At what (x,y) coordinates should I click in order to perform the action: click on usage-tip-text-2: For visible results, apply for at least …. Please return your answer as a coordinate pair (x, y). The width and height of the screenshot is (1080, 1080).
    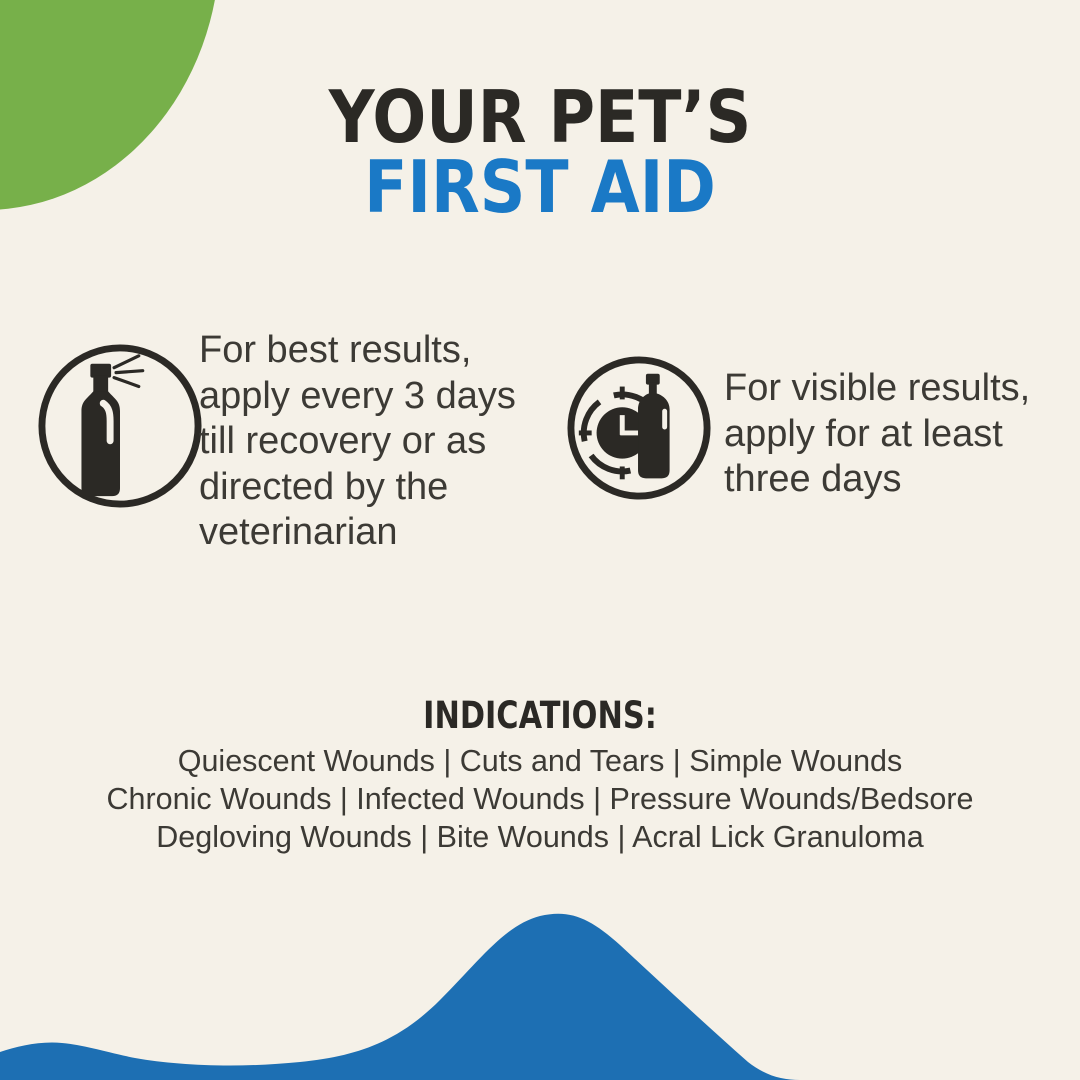
    Looking at the image, I should click on (877, 433).